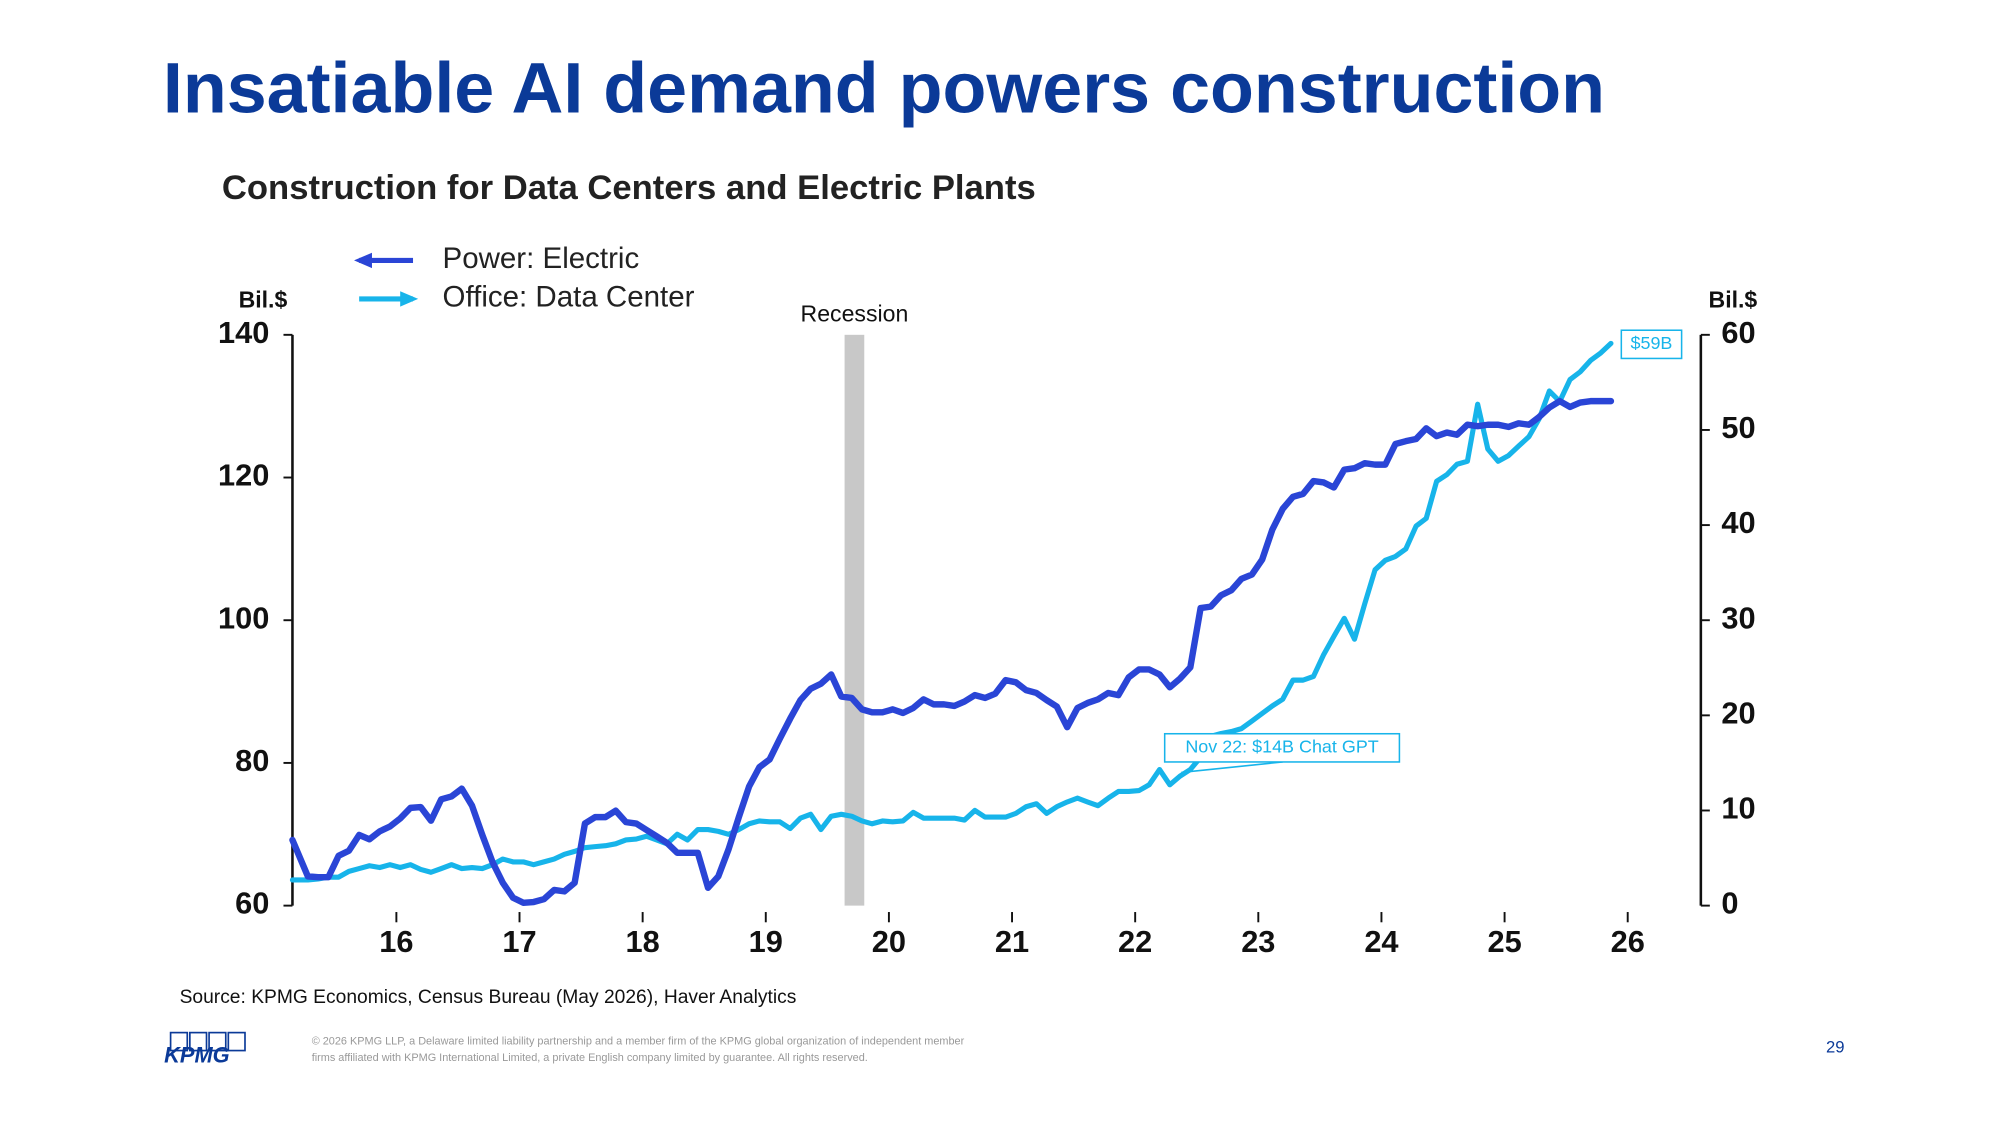 This screenshot has width=2001, height=1125. I want to click on logo-text: KPMG, so click(196, 1055).